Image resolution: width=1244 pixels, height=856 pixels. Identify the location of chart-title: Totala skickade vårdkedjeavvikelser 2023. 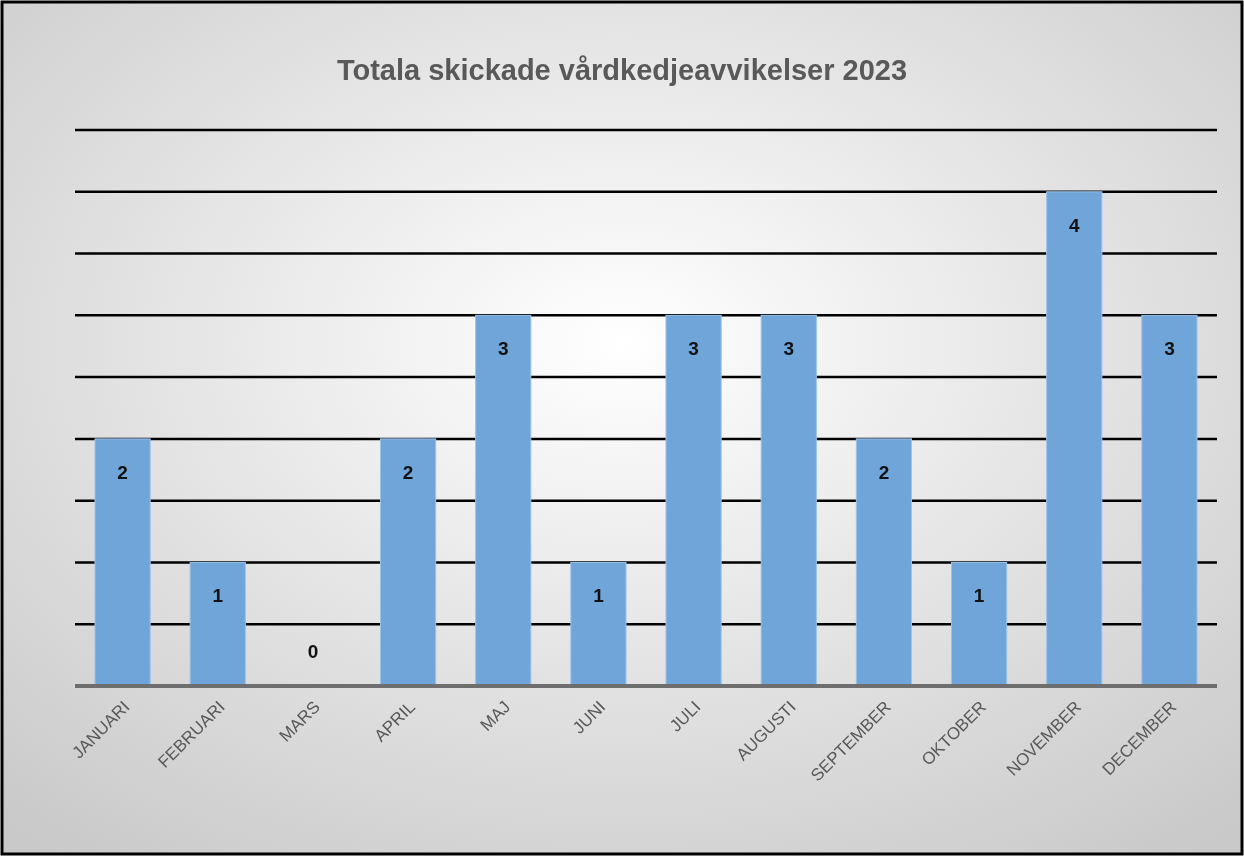
(622, 70).